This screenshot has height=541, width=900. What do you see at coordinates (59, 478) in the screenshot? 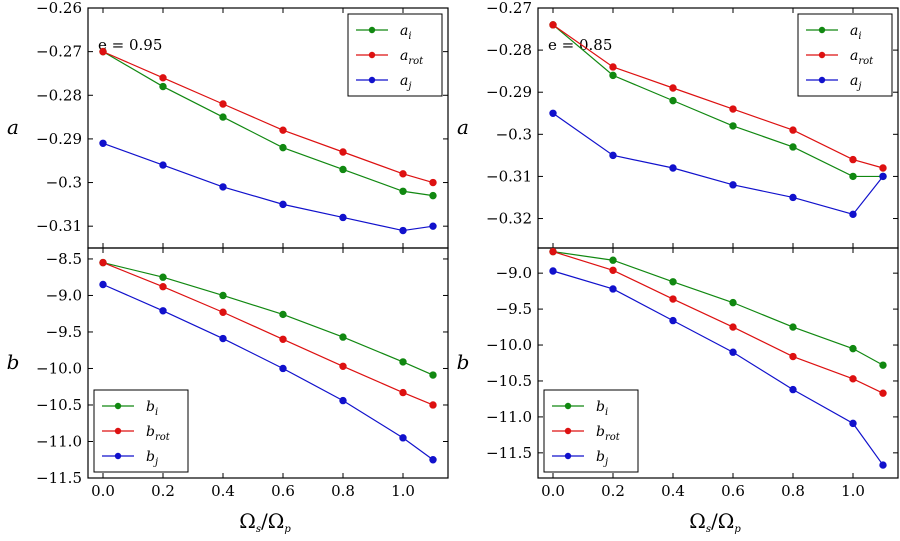
I see `y-tick-label: −11.5` at bounding box center [59, 478].